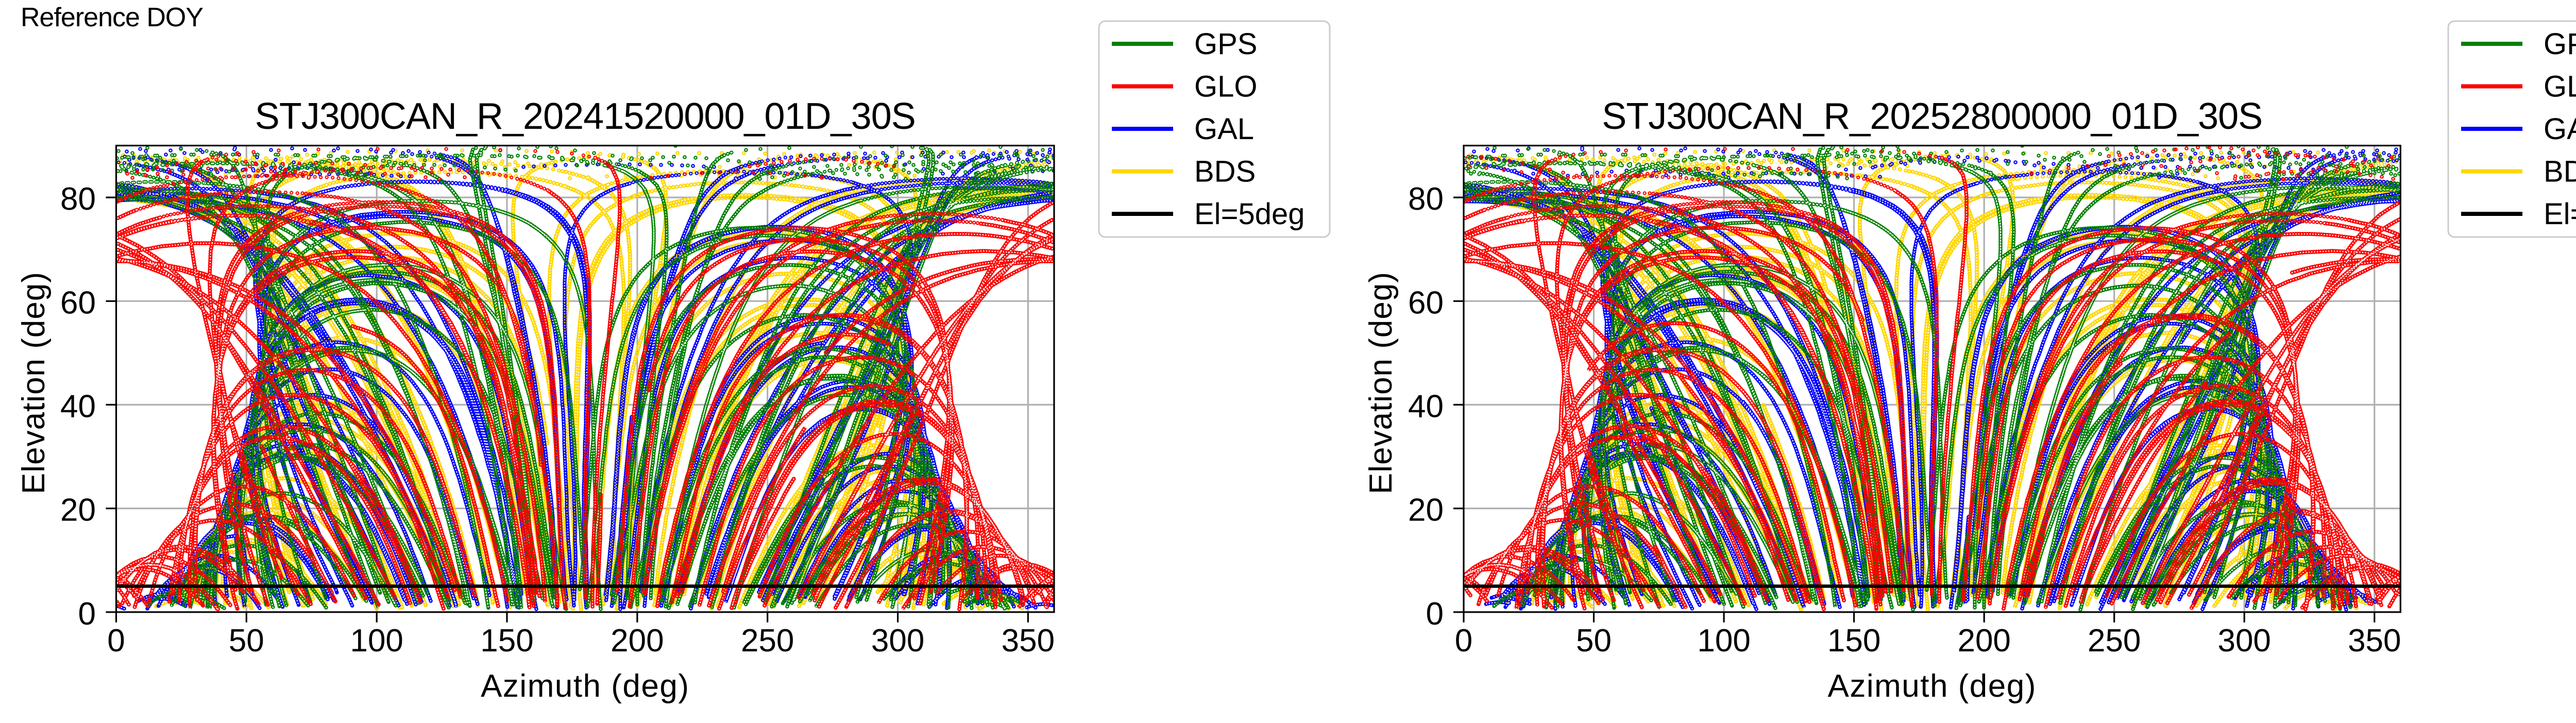 Image resolution: width=2576 pixels, height=723 pixels. What do you see at coordinates (585, 116) in the screenshot?
I see `svg-text:STJ300CAN_R_20241520000_01D_30: STJ300CAN_R_20241520000_01D_30S` at bounding box center [585, 116].